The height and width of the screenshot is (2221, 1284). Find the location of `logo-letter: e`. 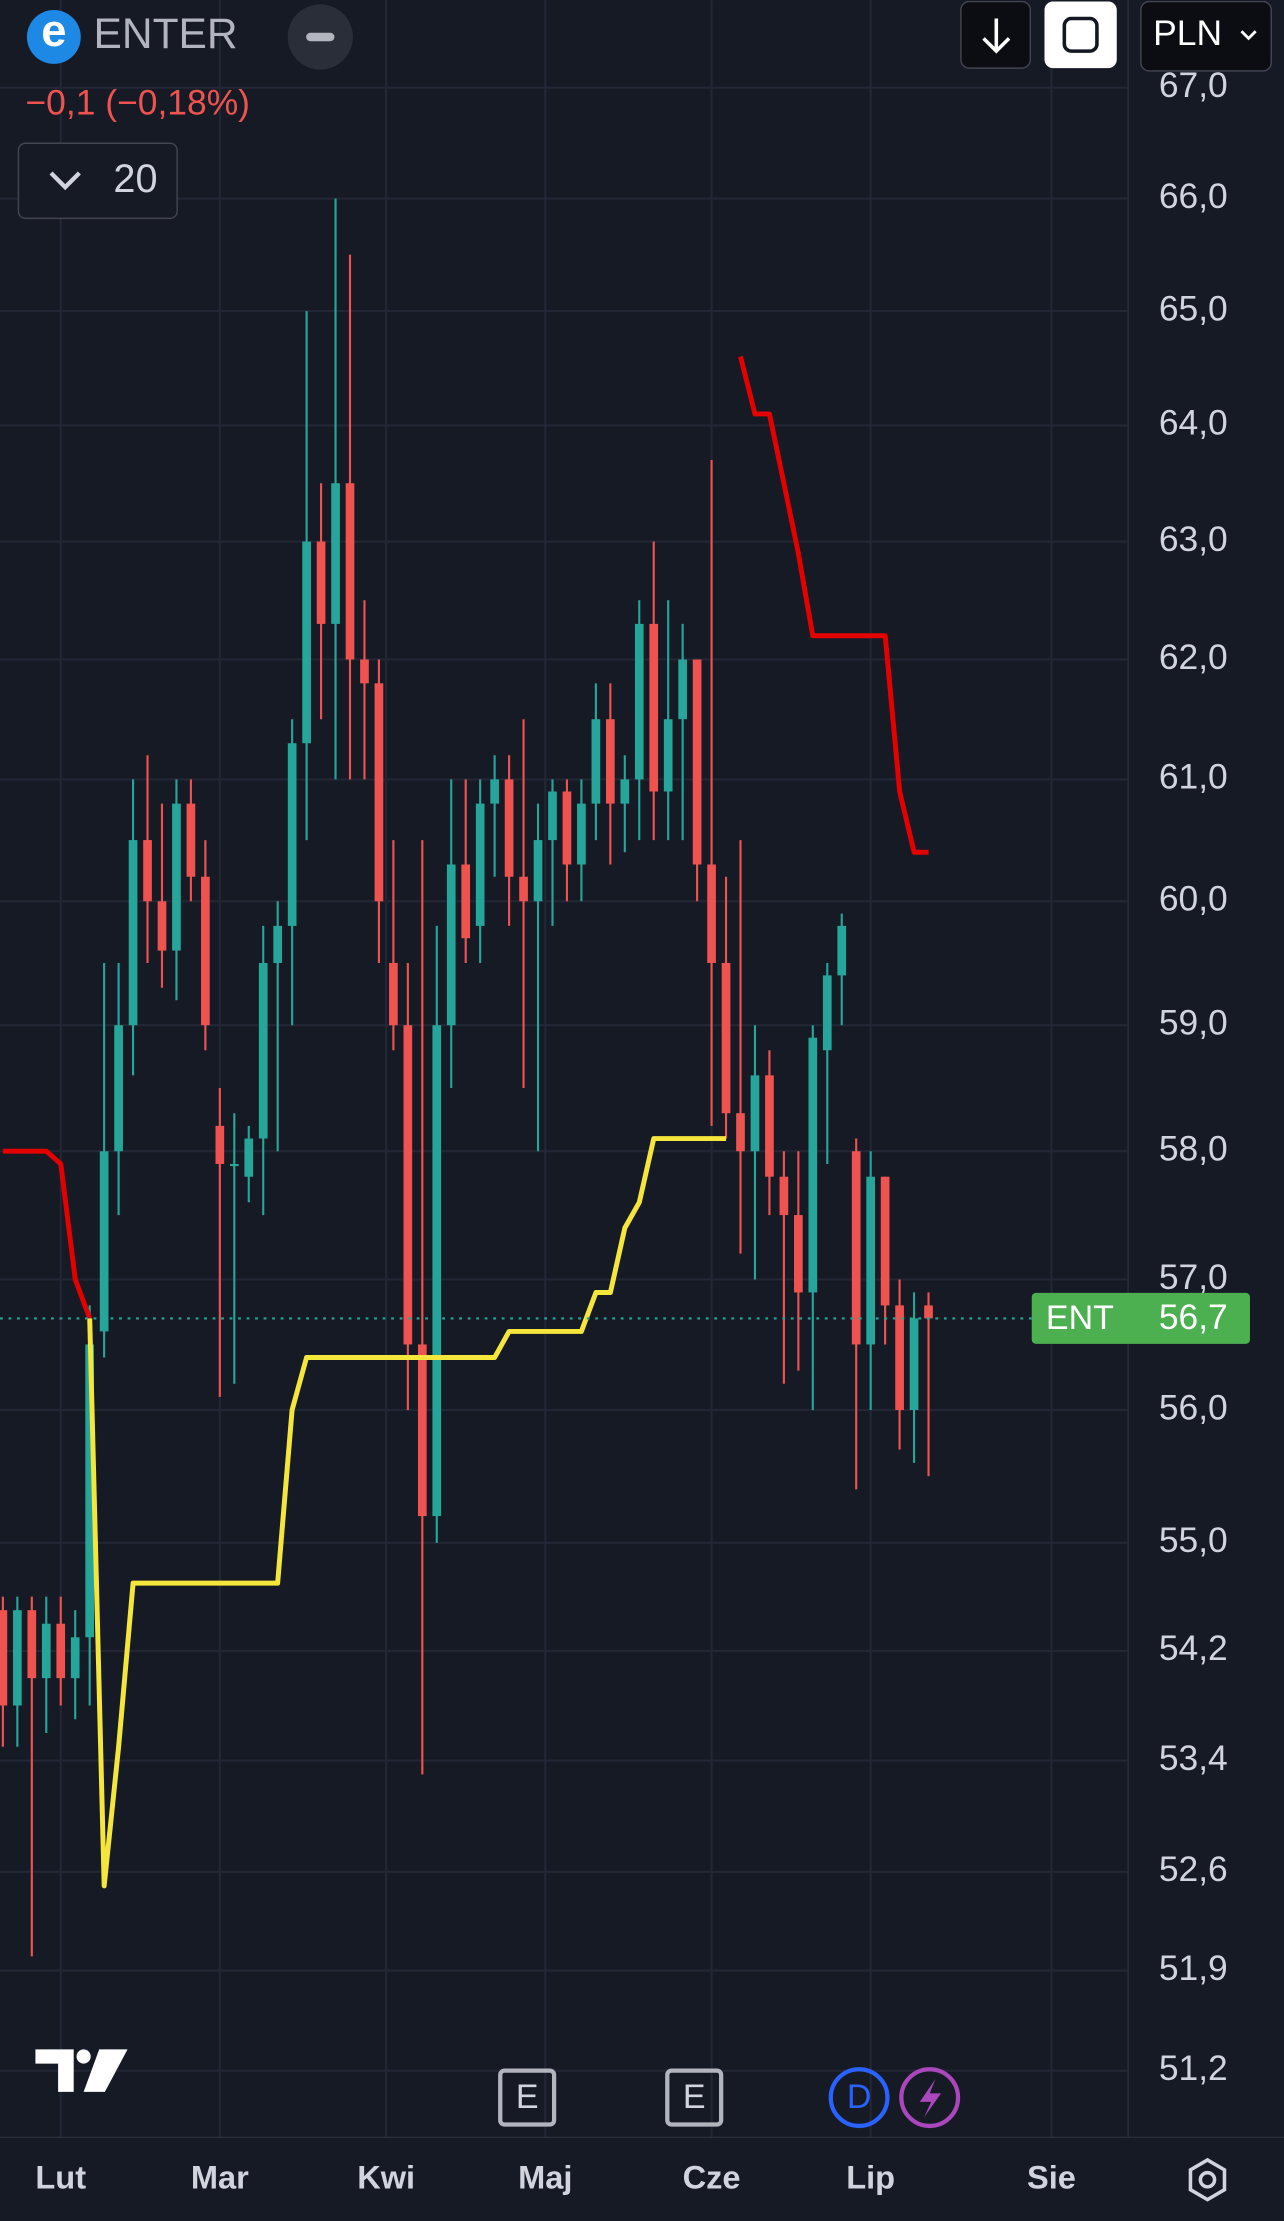

logo-letter: e is located at coordinates (53, 30).